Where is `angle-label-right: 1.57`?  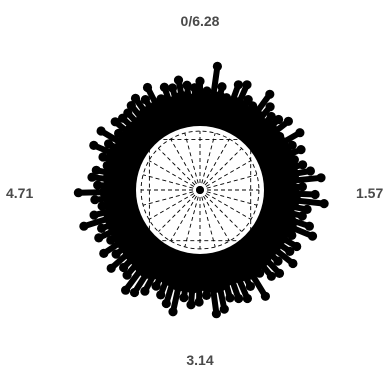
angle-label-right: 1.57 is located at coordinates (369, 193).